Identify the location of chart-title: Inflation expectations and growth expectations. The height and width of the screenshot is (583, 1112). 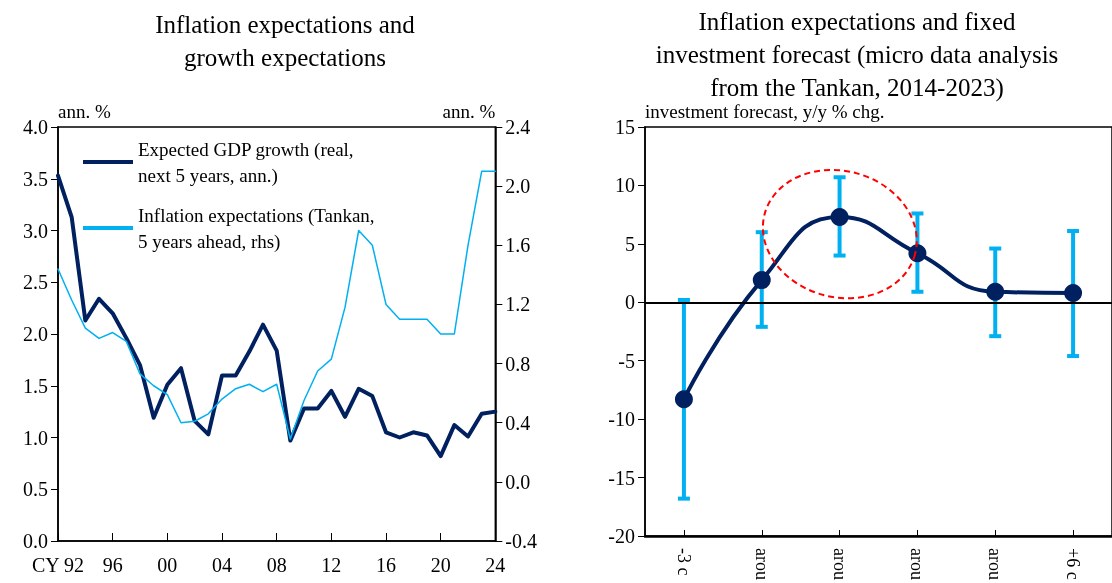
(285, 41).